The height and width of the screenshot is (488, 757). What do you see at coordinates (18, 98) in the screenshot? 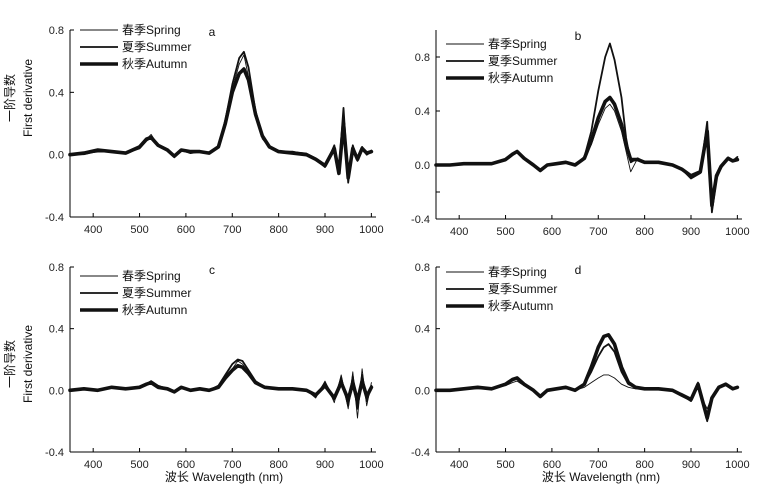
I see `ylabel-top: 一阶导数 First derivative` at bounding box center [18, 98].